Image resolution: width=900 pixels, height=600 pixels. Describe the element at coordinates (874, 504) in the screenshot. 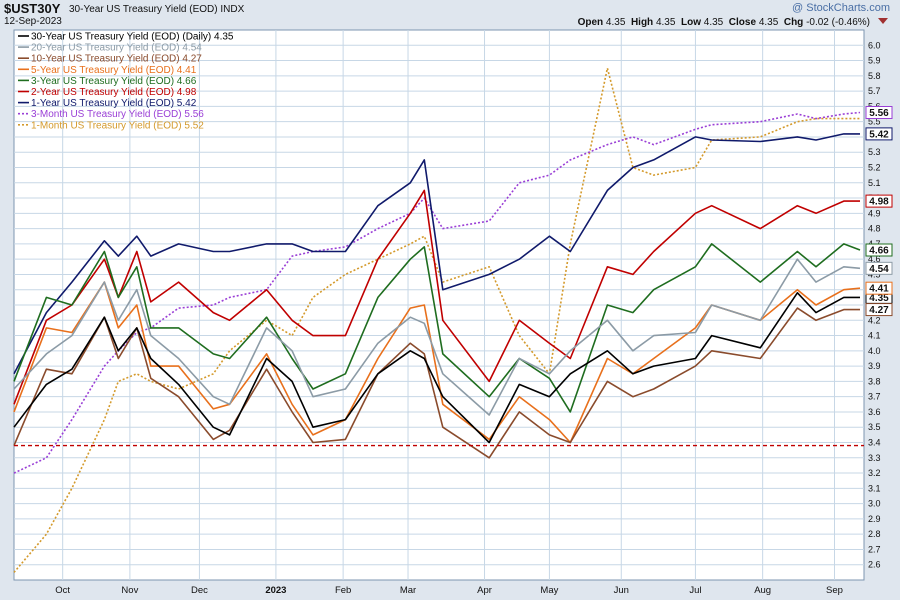

I see `y-tick-label: 3.0` at that location.